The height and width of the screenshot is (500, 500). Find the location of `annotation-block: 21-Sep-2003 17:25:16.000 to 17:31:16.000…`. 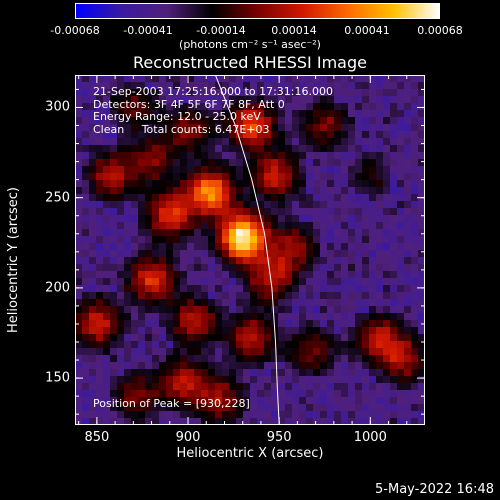

annotation-block: 21-Sep-2003 17:25:16.000 to 17:31:16.000… is located at coordinates (213, 110).